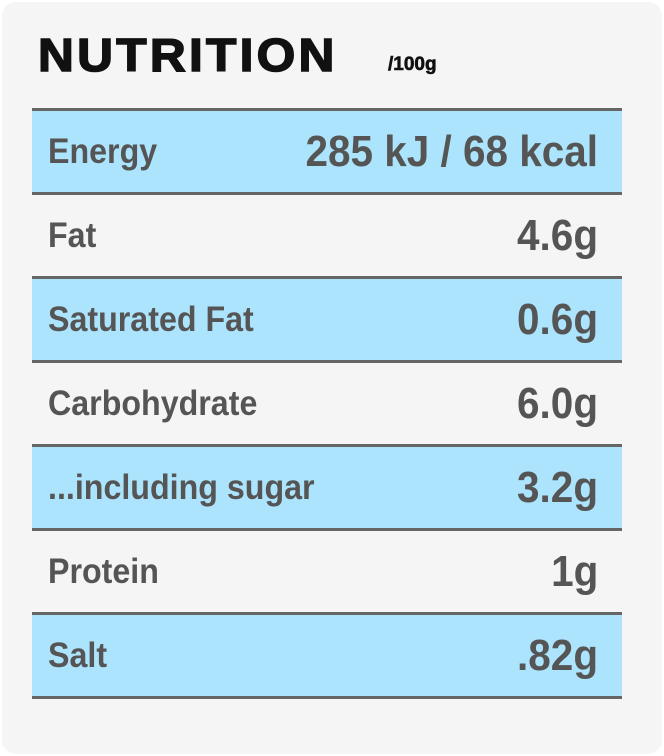 The image size is (664, 756). I want to click on nutrient-value: 285 kJ / 68 kcal, so click(451, 151).